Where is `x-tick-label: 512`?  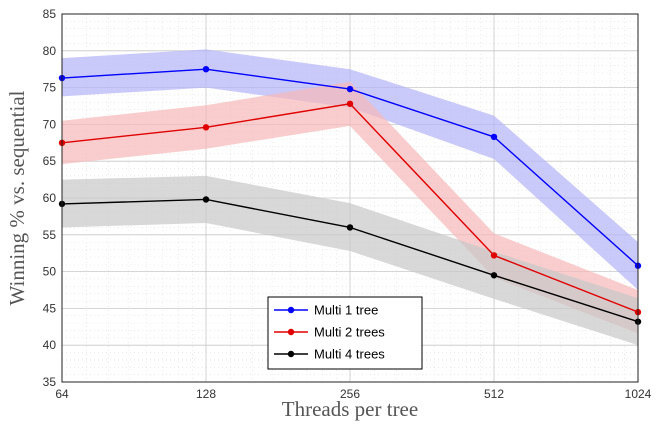 x-tick-label: 512 is located at coordinates (494, 394).